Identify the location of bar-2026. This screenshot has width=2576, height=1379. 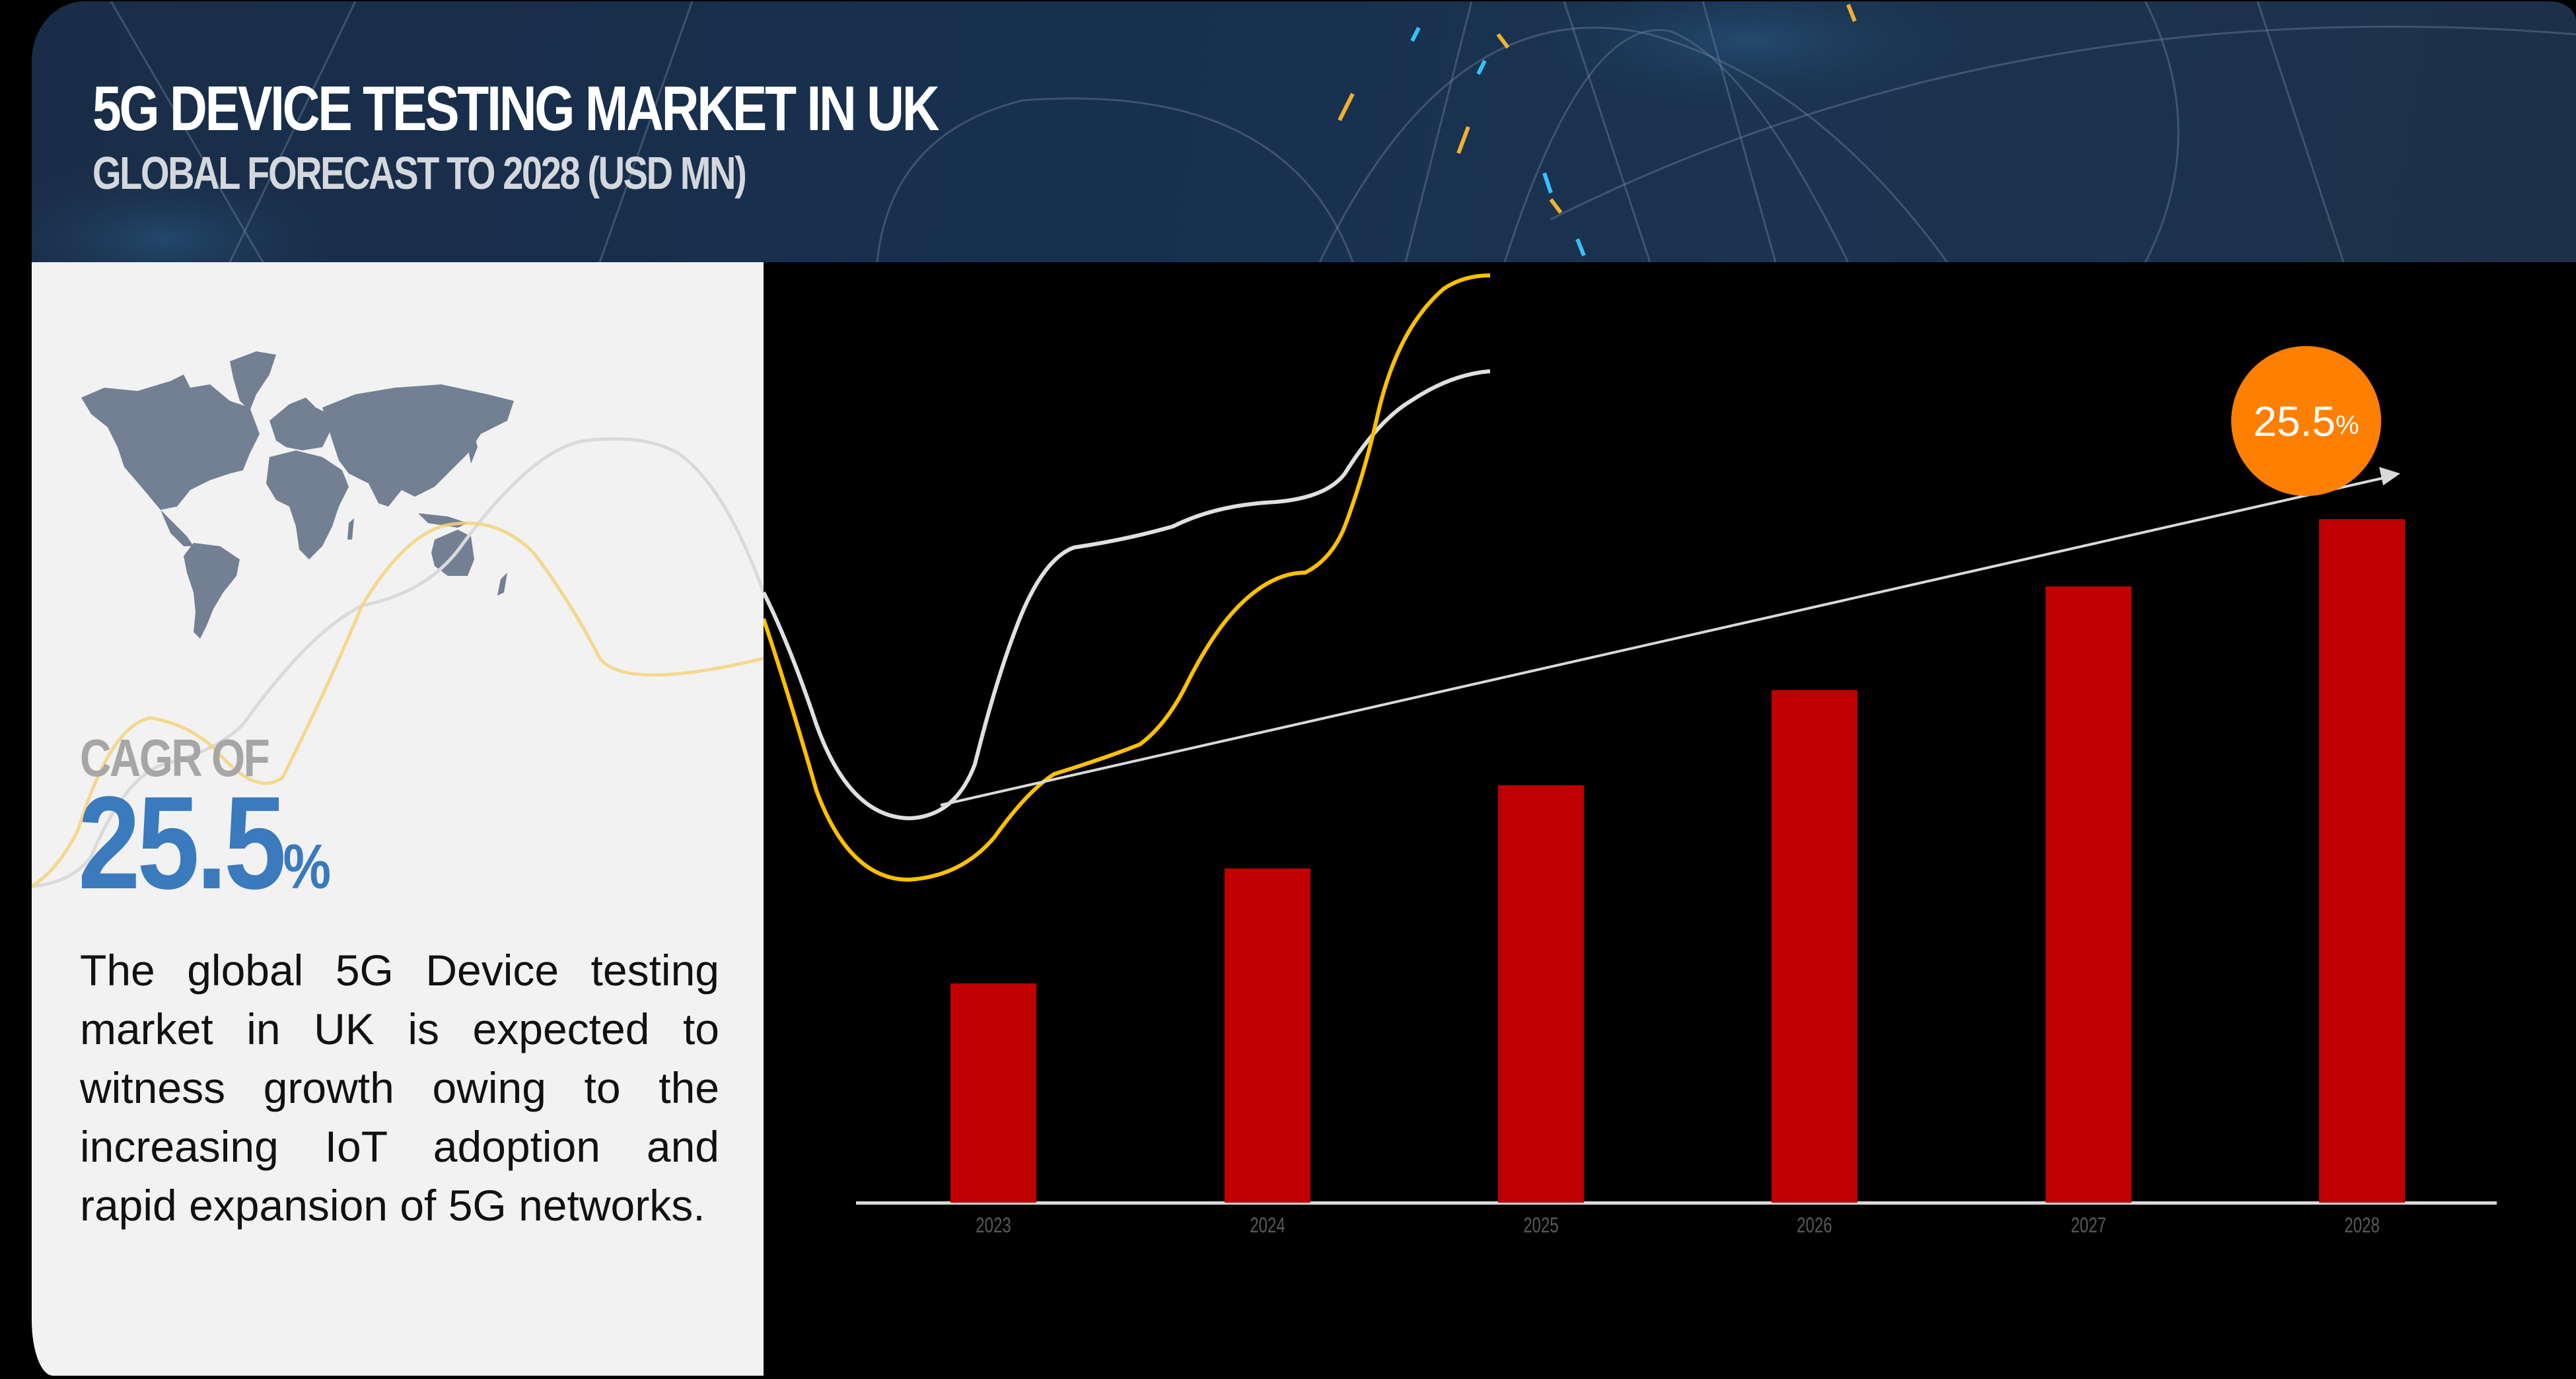
(1814, 946).